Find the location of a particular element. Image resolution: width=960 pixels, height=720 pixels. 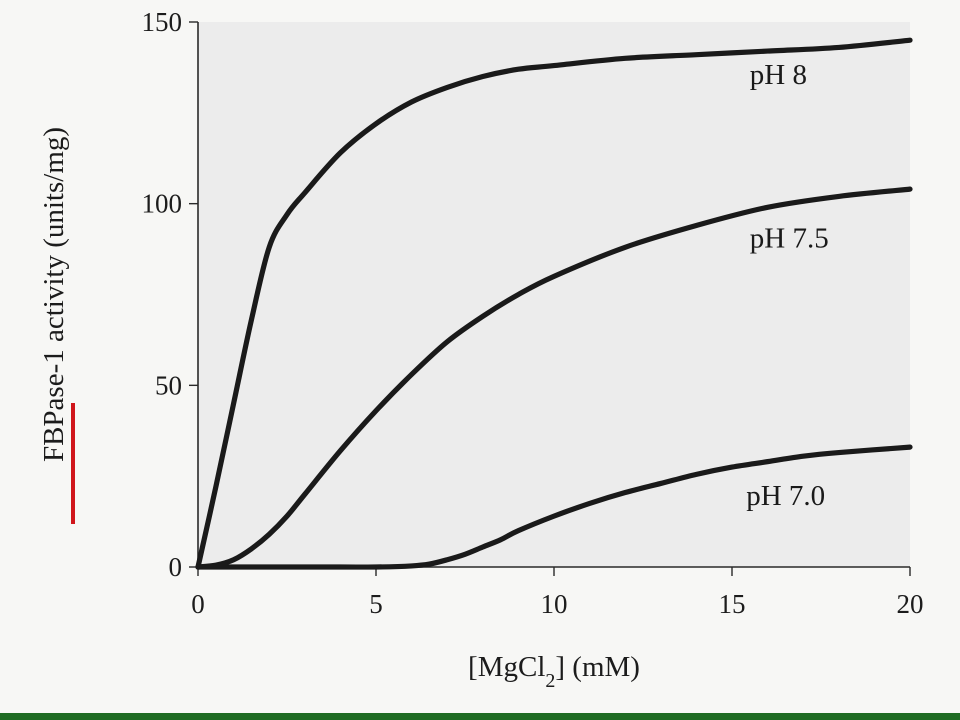

y-tick-label: 0 is located at coordinates (176, 567).